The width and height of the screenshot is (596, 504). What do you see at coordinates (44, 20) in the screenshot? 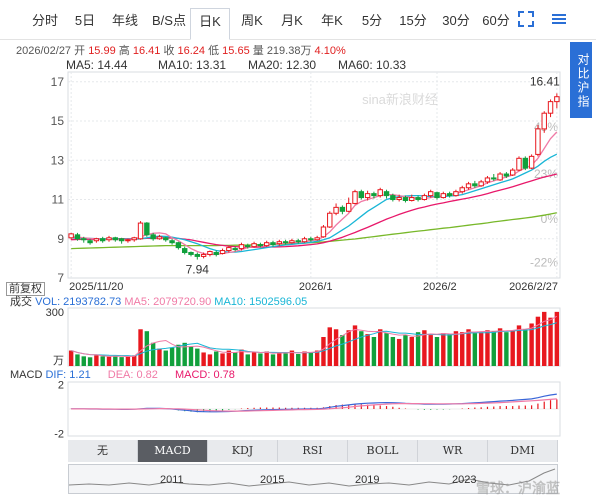
I see `tab-0: 分时` at bounding box center [44, 20].